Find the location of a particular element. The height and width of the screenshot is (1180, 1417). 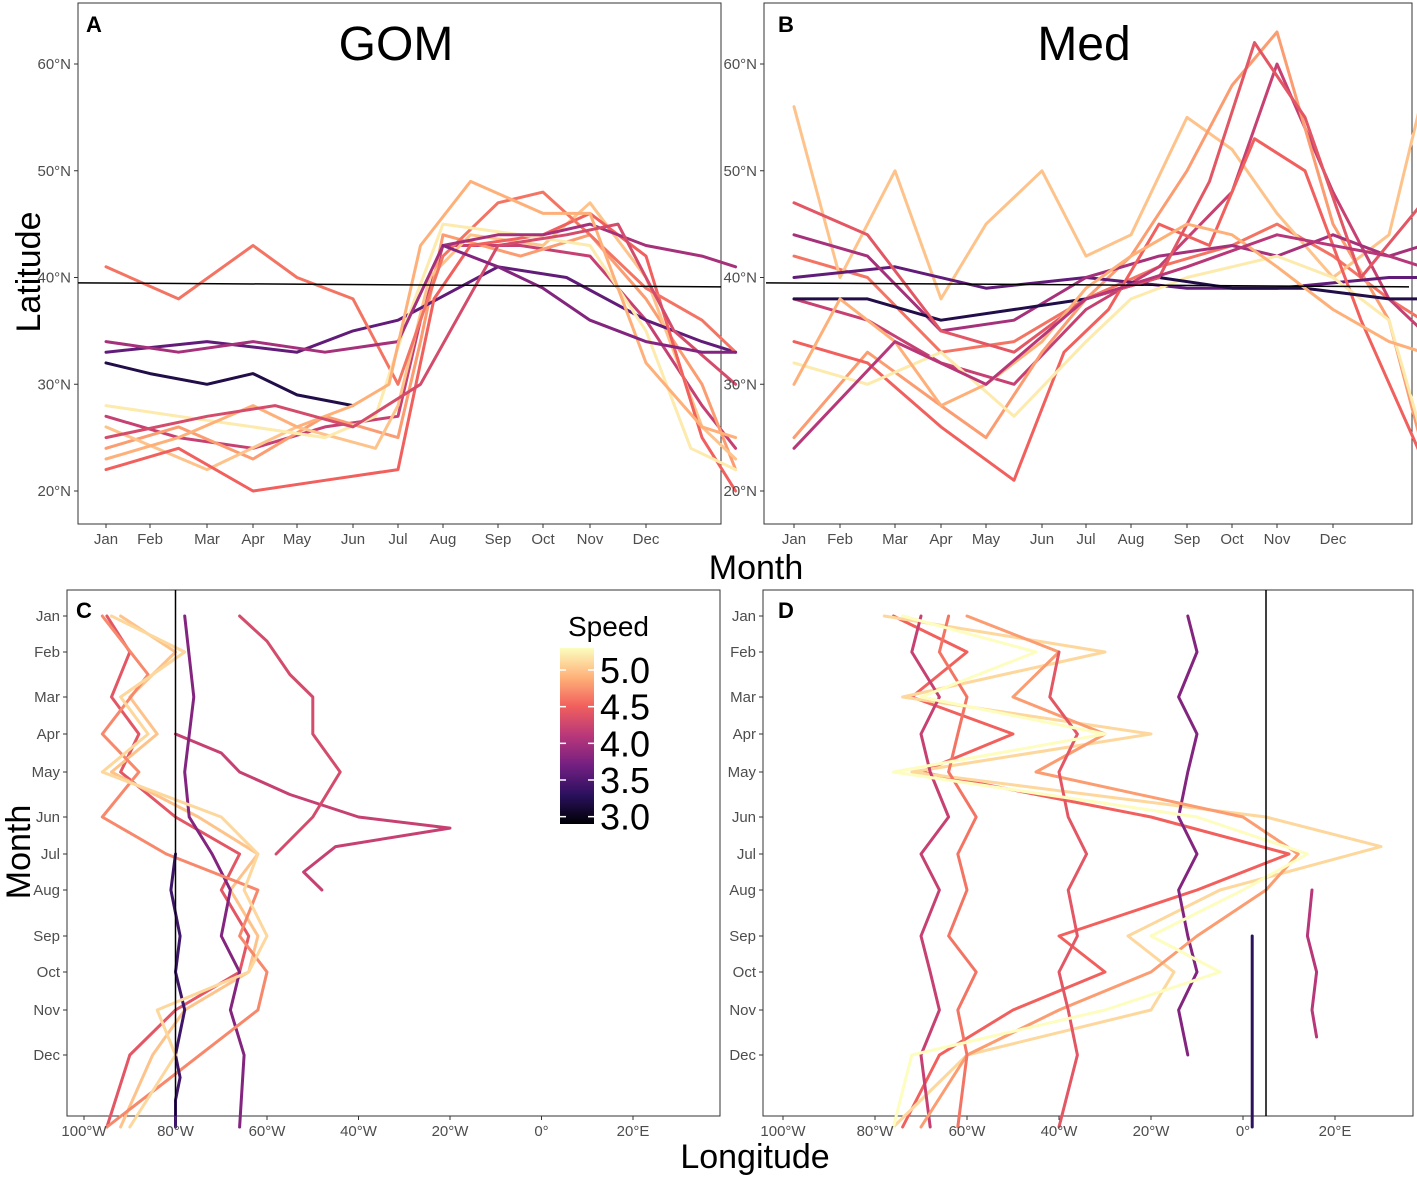

panel-c-y-tick-label: Jan is located at coordinates (48, 616).